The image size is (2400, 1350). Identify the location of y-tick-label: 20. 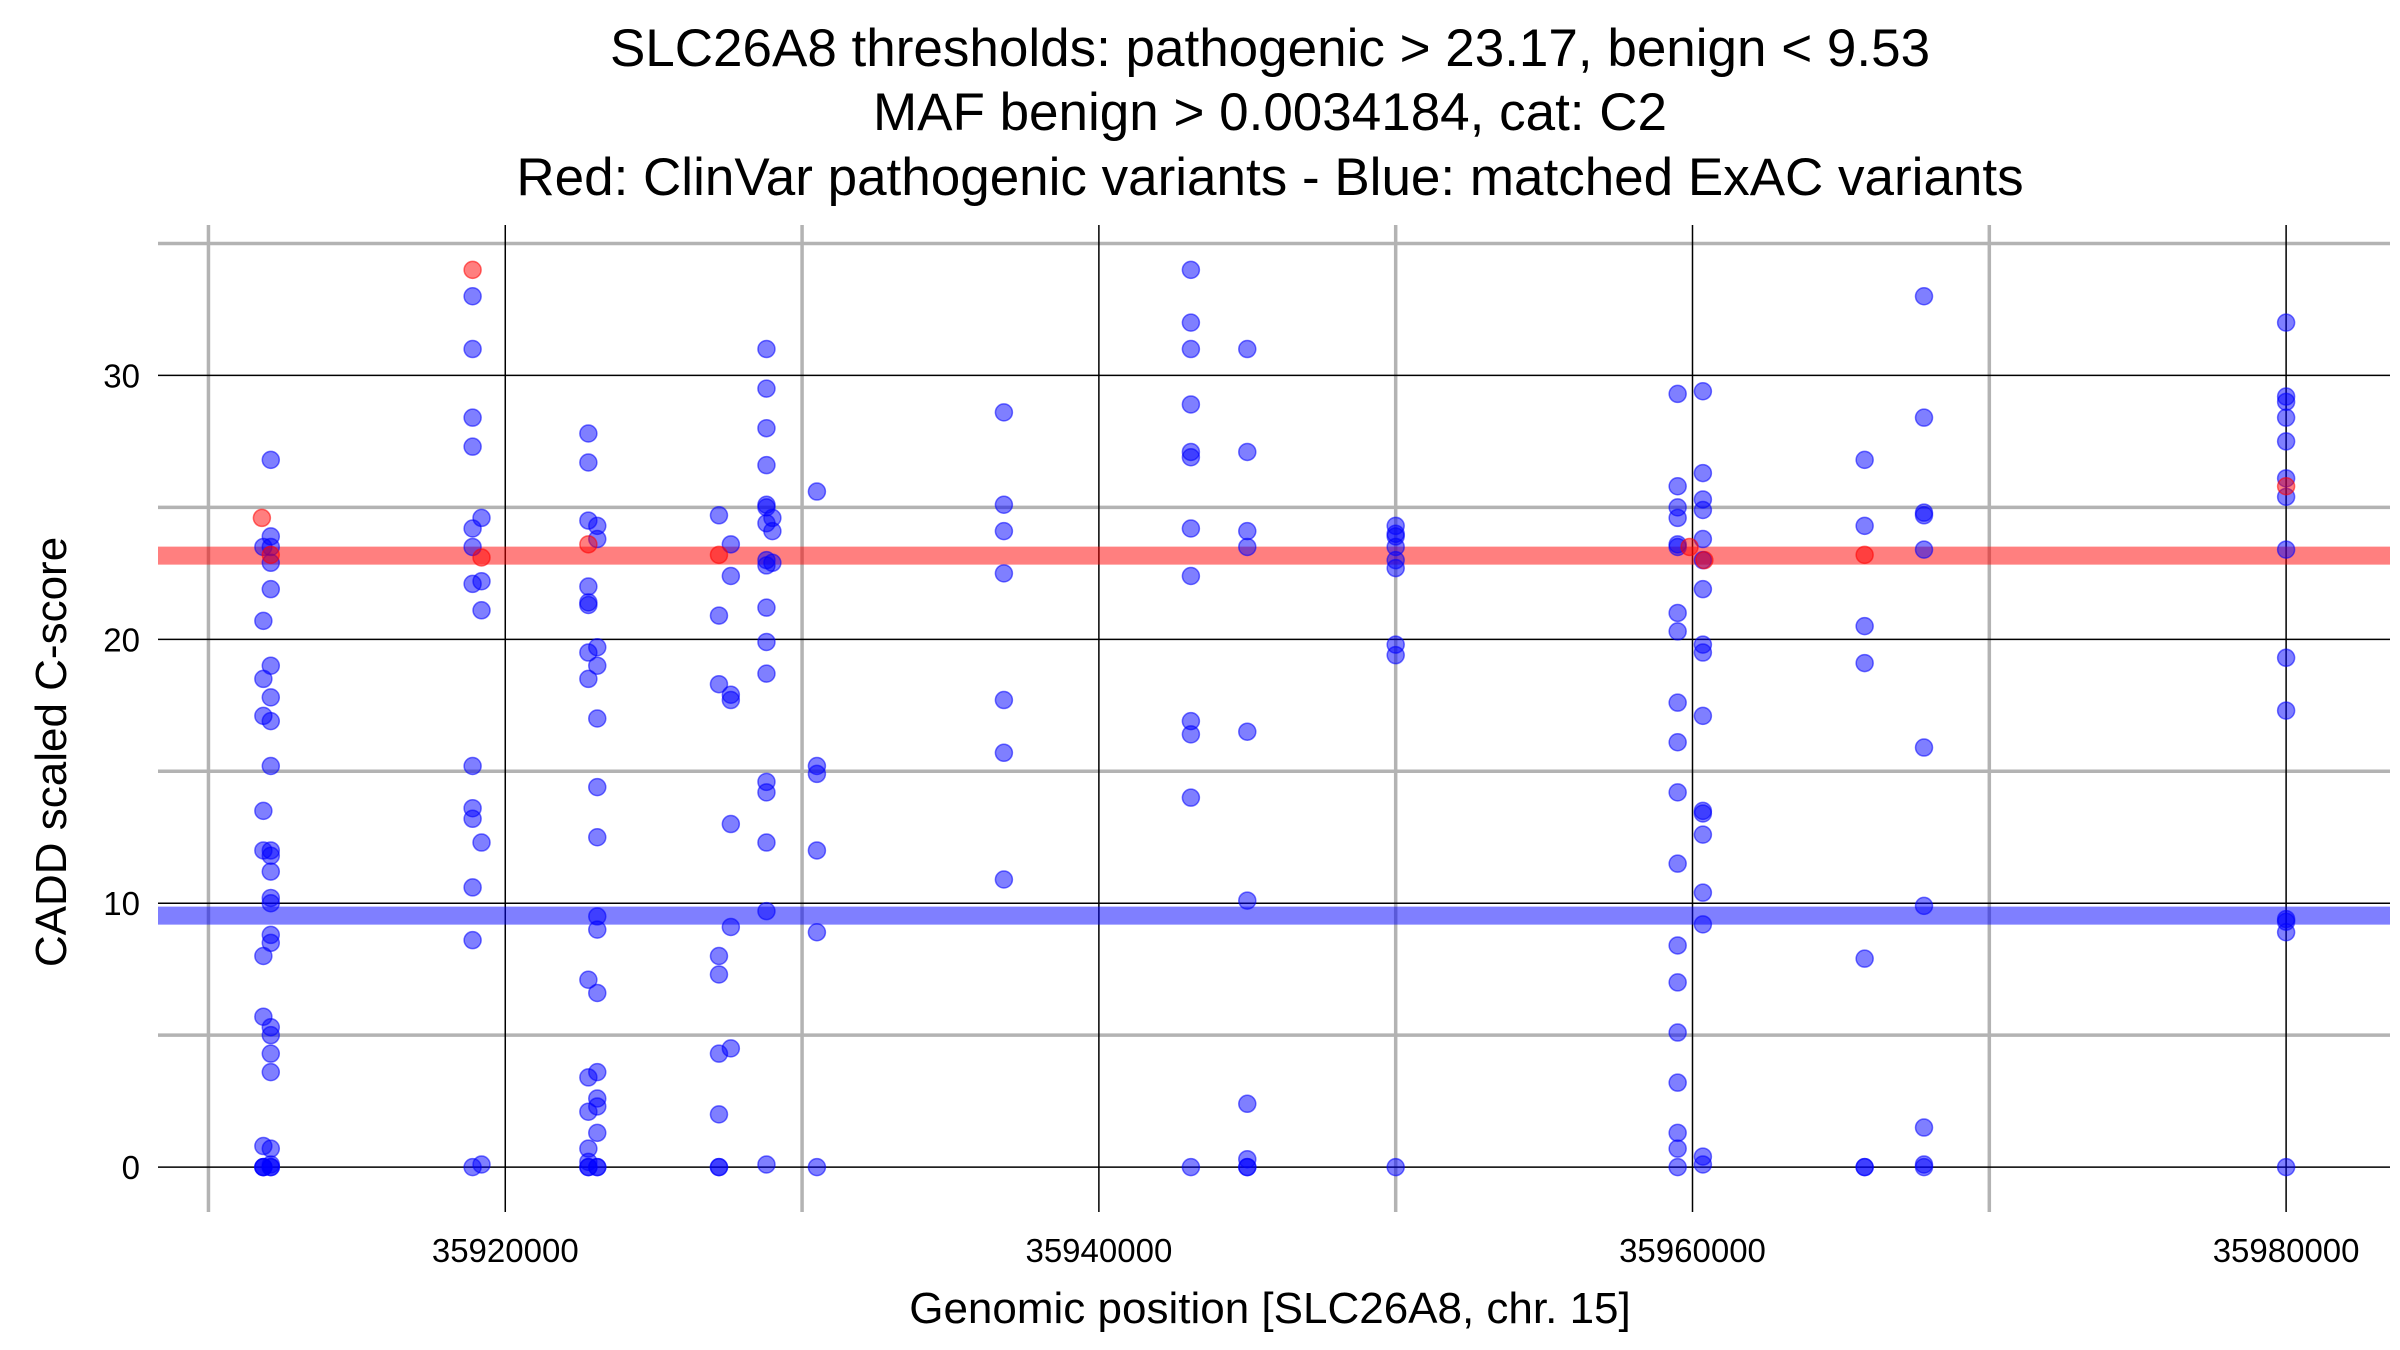
(121, 639).